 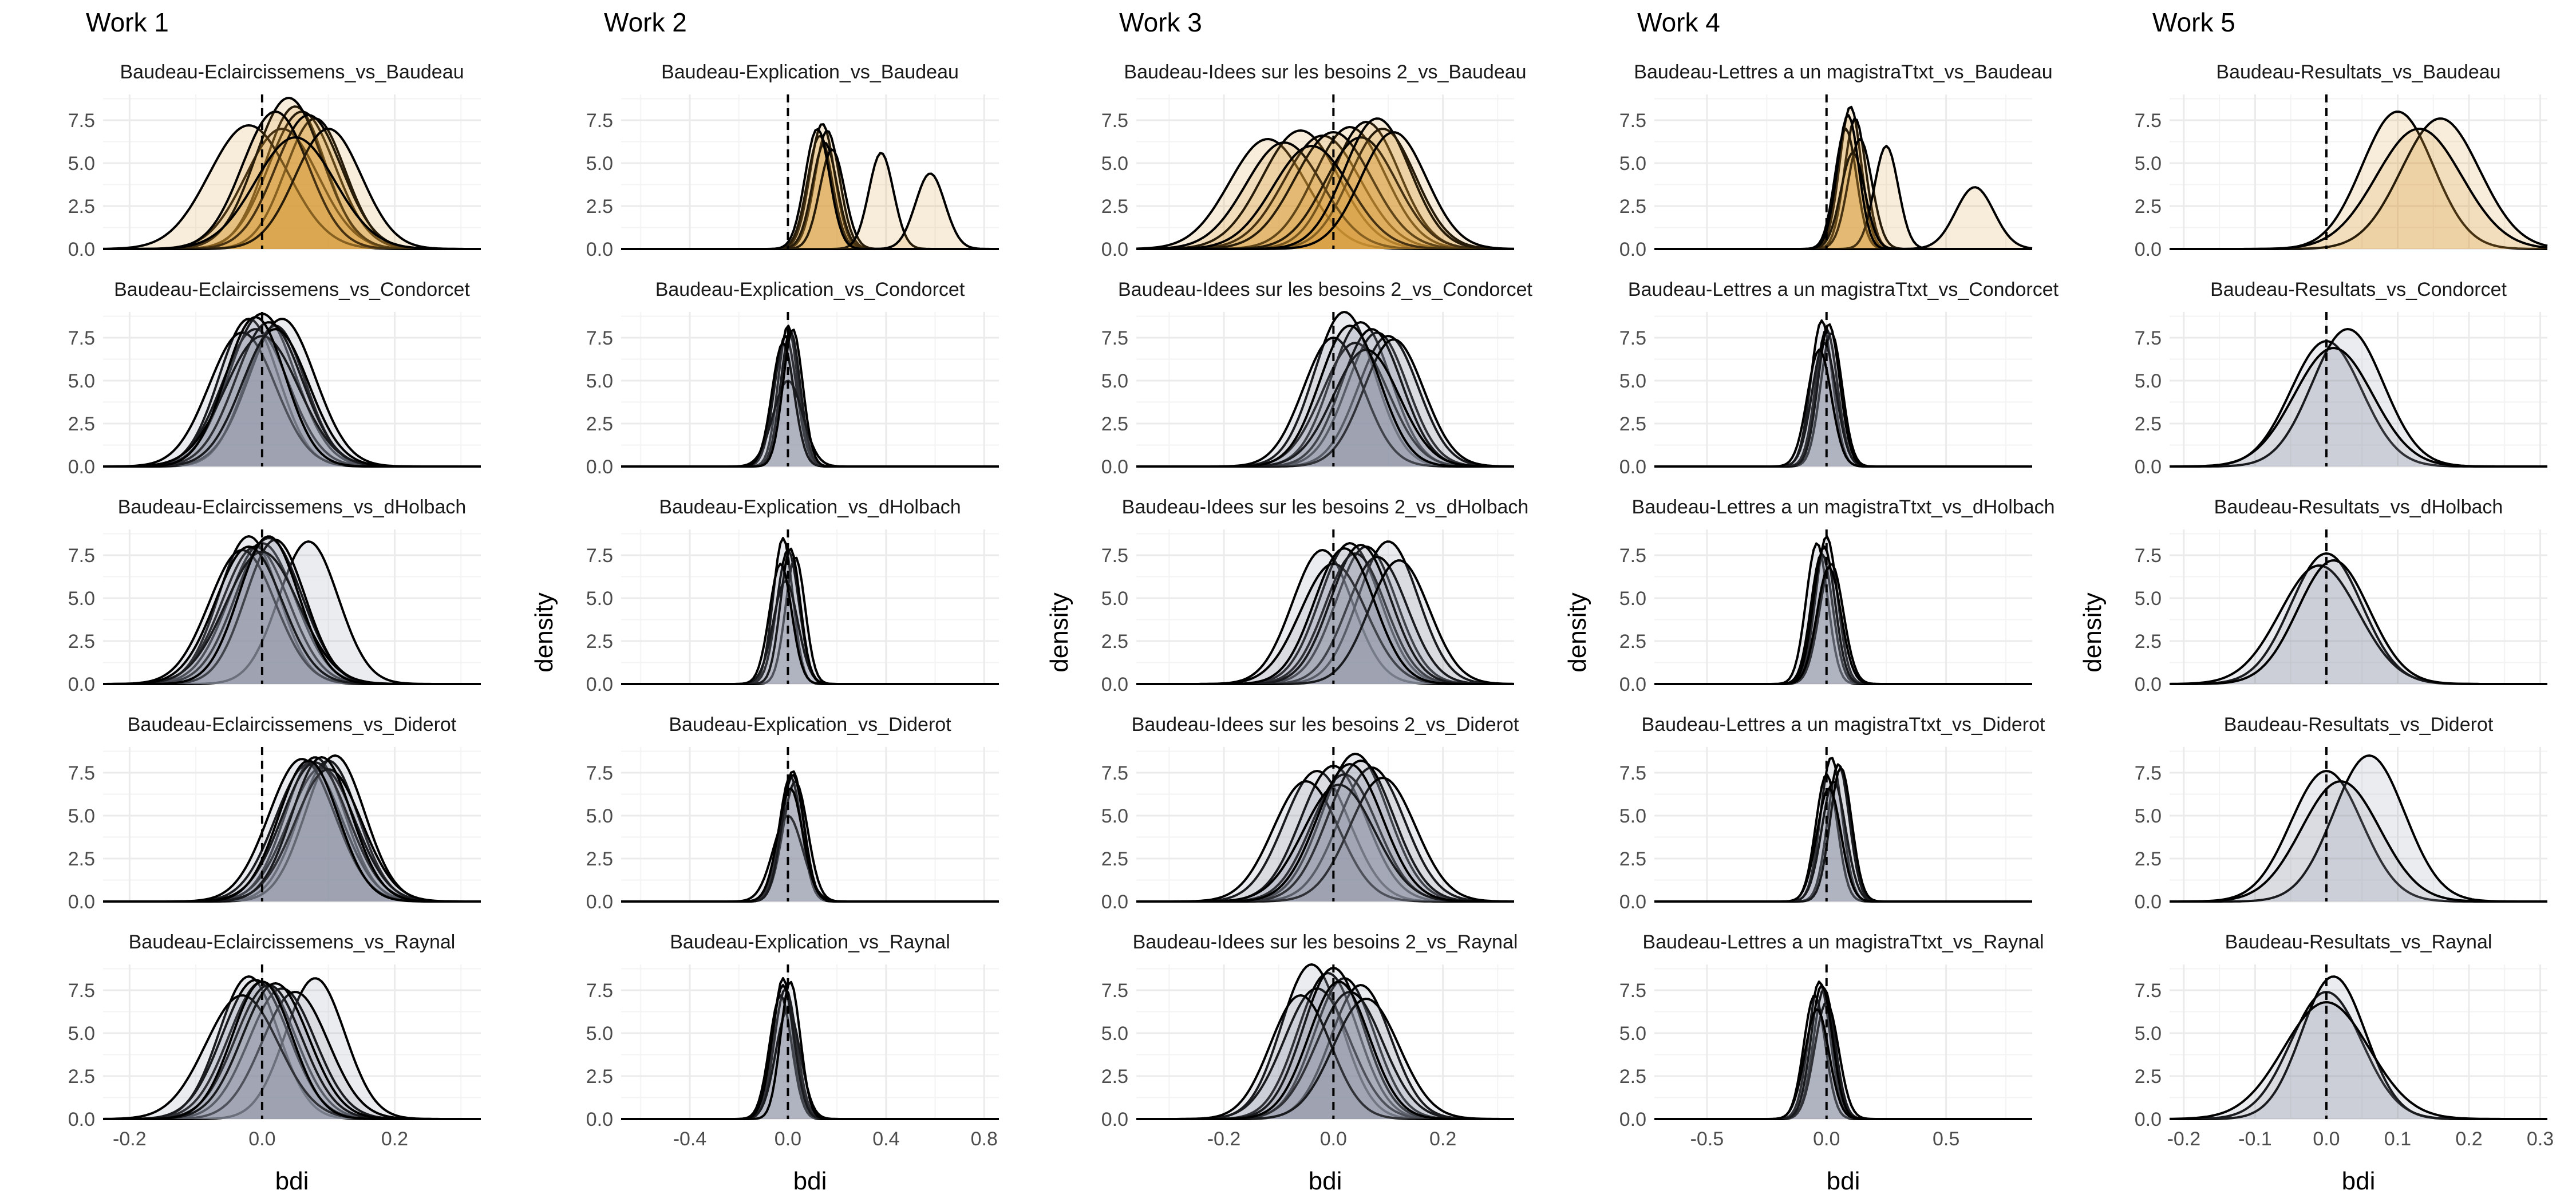 I want to click on work-title: Work 3, so click(x=1160, y=22).